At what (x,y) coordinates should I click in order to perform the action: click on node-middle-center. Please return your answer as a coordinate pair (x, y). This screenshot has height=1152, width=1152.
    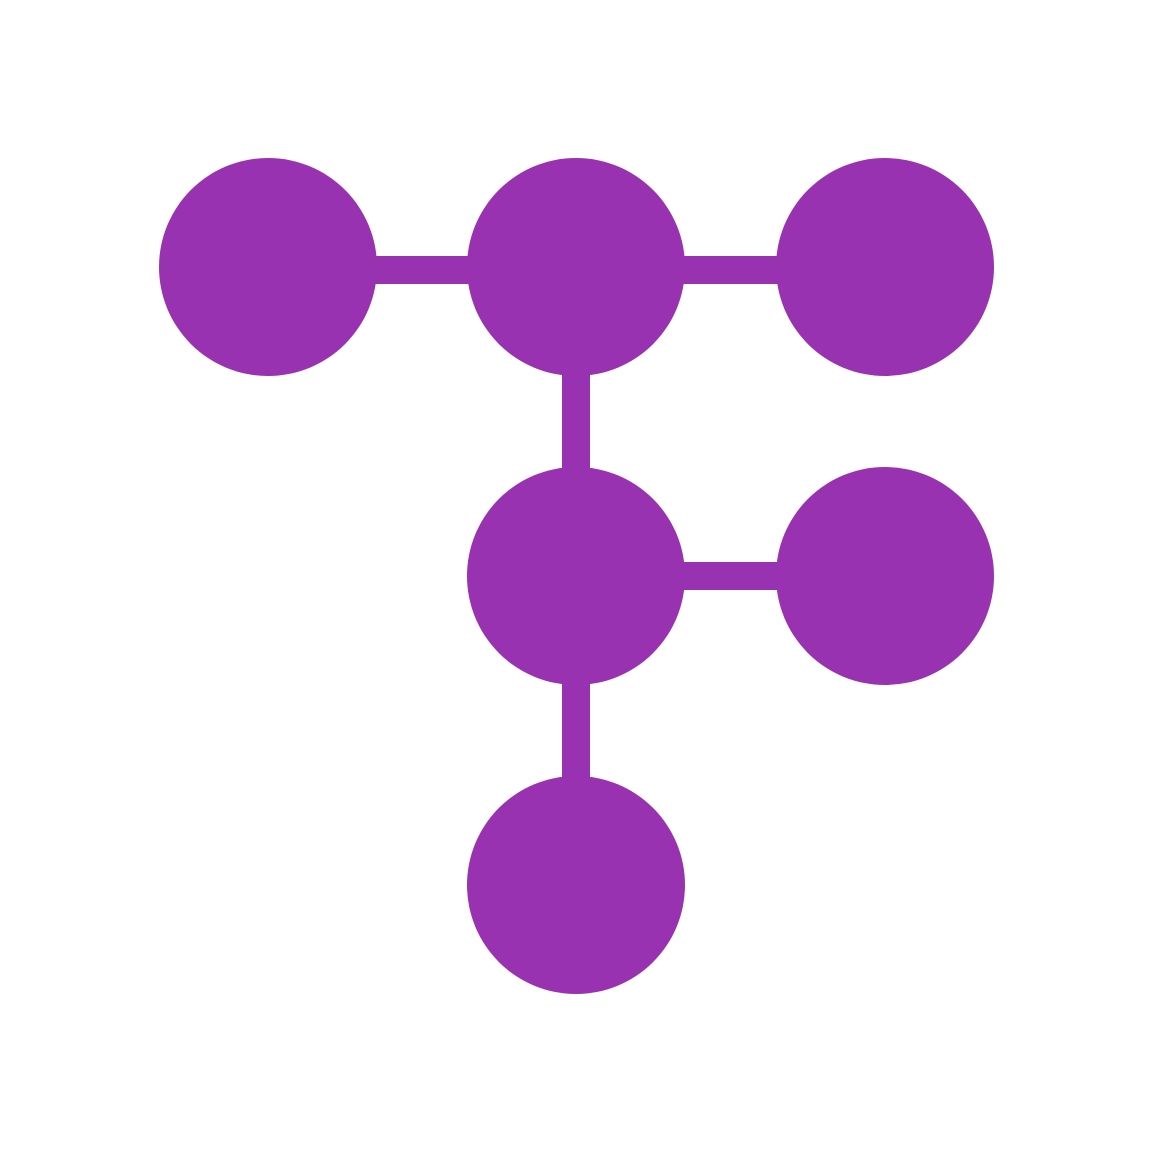
    Looking at the image, I should click on (576, 576).